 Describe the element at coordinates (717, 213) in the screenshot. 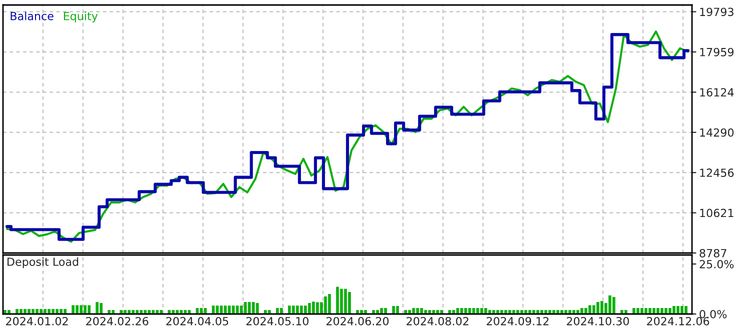

I see `y-tick-label: 10621` at that location.